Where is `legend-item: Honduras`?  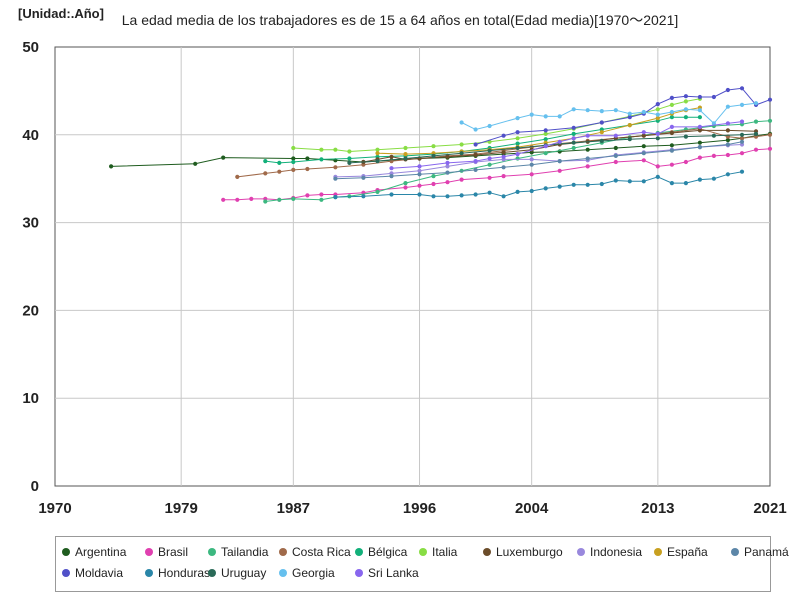
legend-item: Honduras is located at coordinates (177, 573).